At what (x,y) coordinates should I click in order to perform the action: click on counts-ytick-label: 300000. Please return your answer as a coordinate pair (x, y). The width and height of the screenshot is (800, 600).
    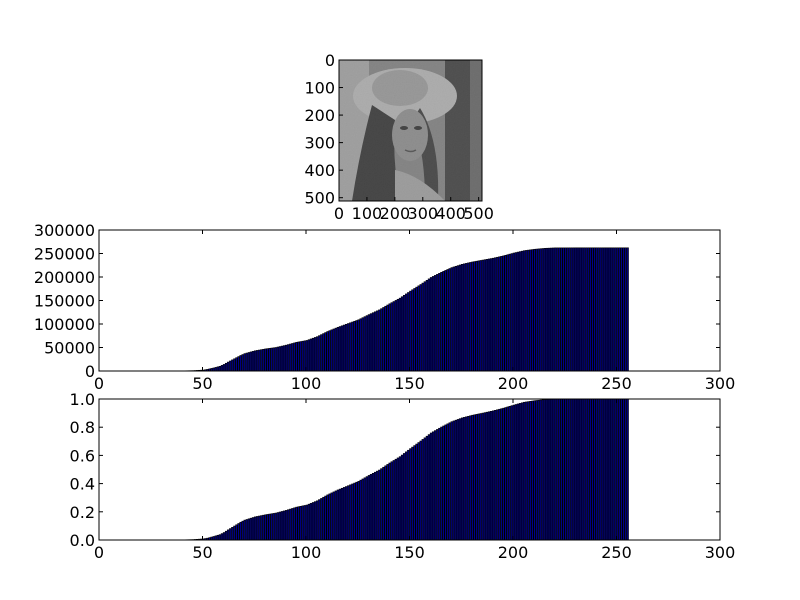
    Looking at the image, I should click on (64, 230).